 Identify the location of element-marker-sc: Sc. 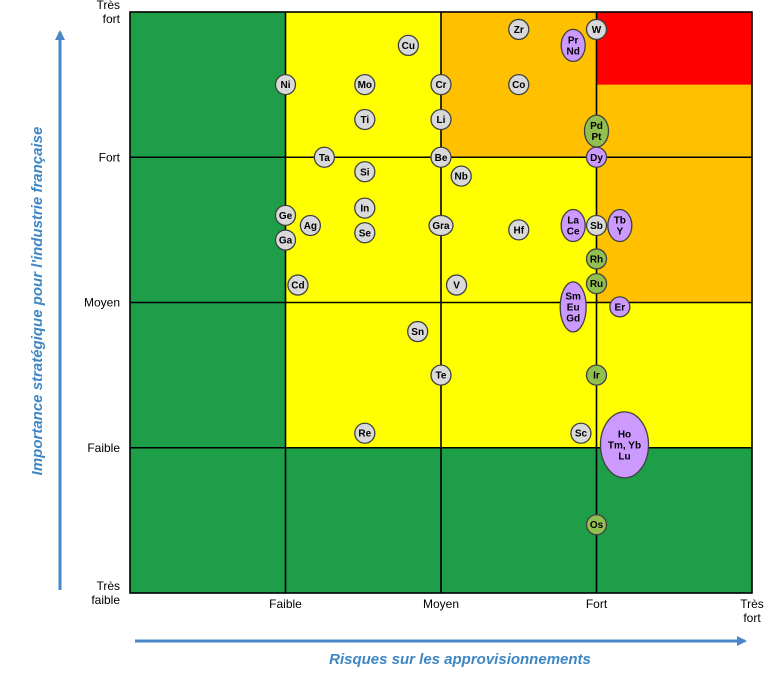
(581, 433).